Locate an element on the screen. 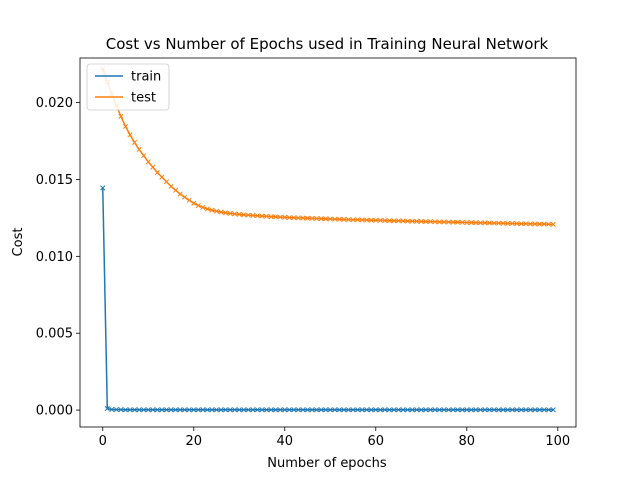 The width and height of the screenshot is (640, 480). y-tick-label: 0.015 is located at coordinates (54, 180).